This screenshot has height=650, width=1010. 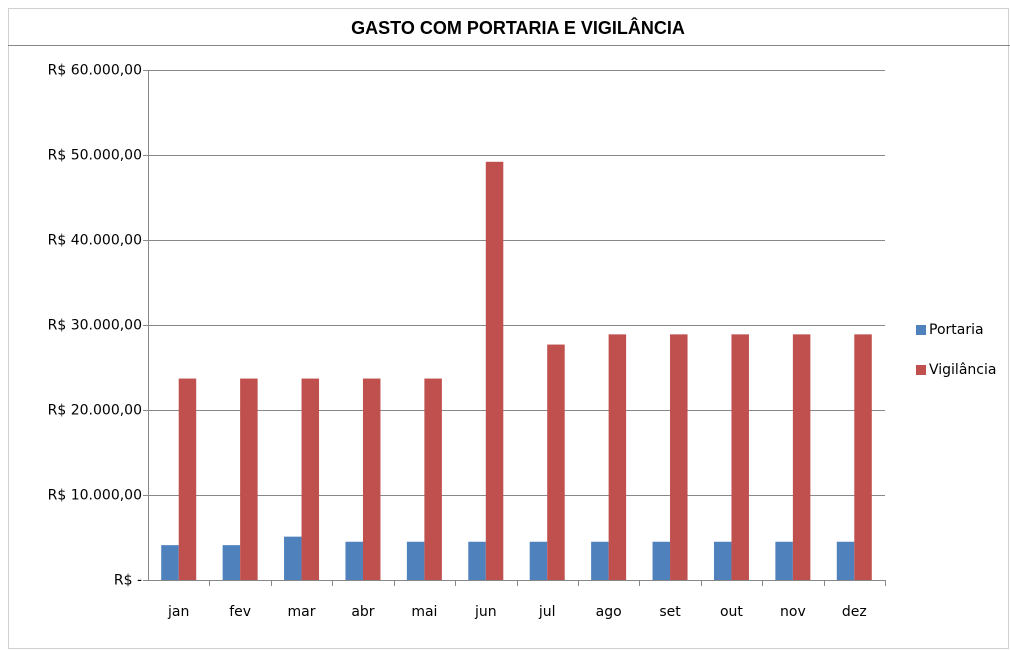 What do you see at coordinates (178, 612) in the screenshot?
I see `x-tick-label: jan` at bounding box center [178, 612].